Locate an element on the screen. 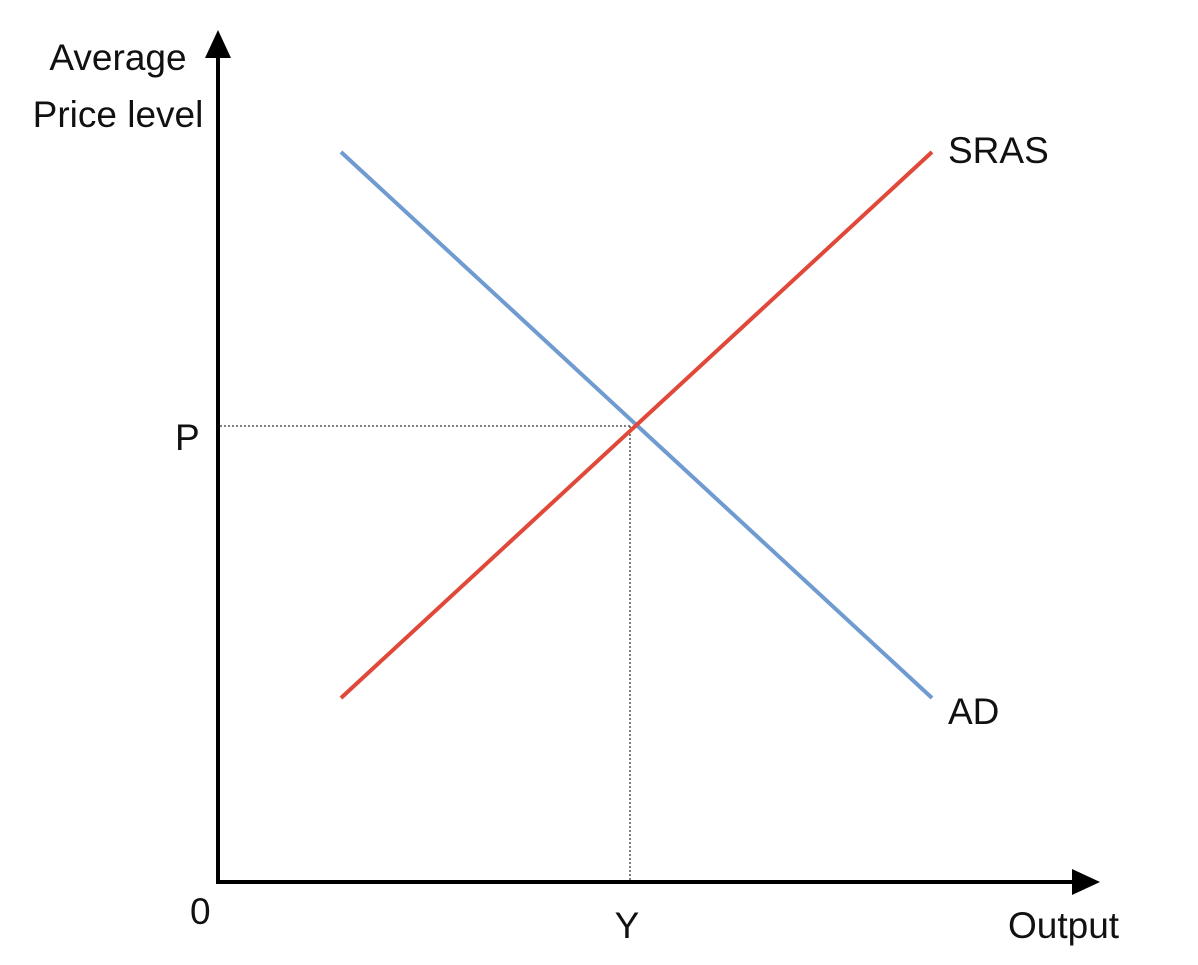 The width and height of the screenshot is (1198, 965). sras-curve-label: SRAS is located at coordinates (998, 150).